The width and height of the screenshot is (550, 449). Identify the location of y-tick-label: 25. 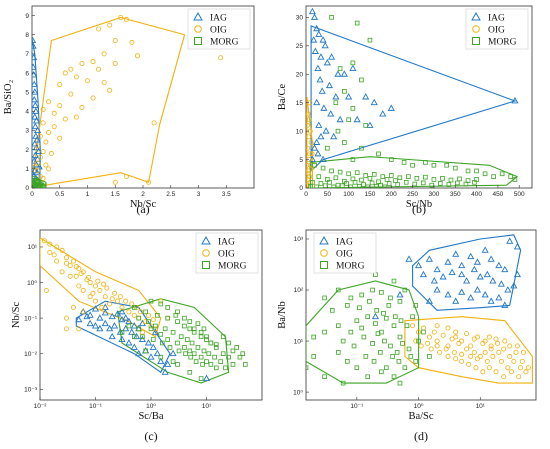
(300, 46).